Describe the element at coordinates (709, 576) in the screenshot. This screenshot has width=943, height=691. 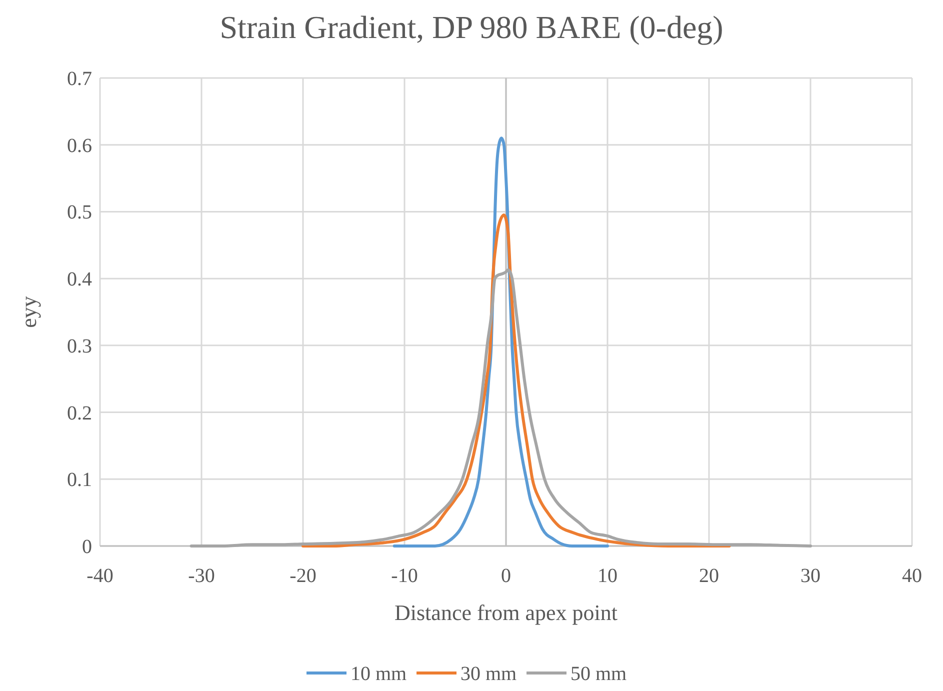
I see `x-tick-label: 20` at that location.